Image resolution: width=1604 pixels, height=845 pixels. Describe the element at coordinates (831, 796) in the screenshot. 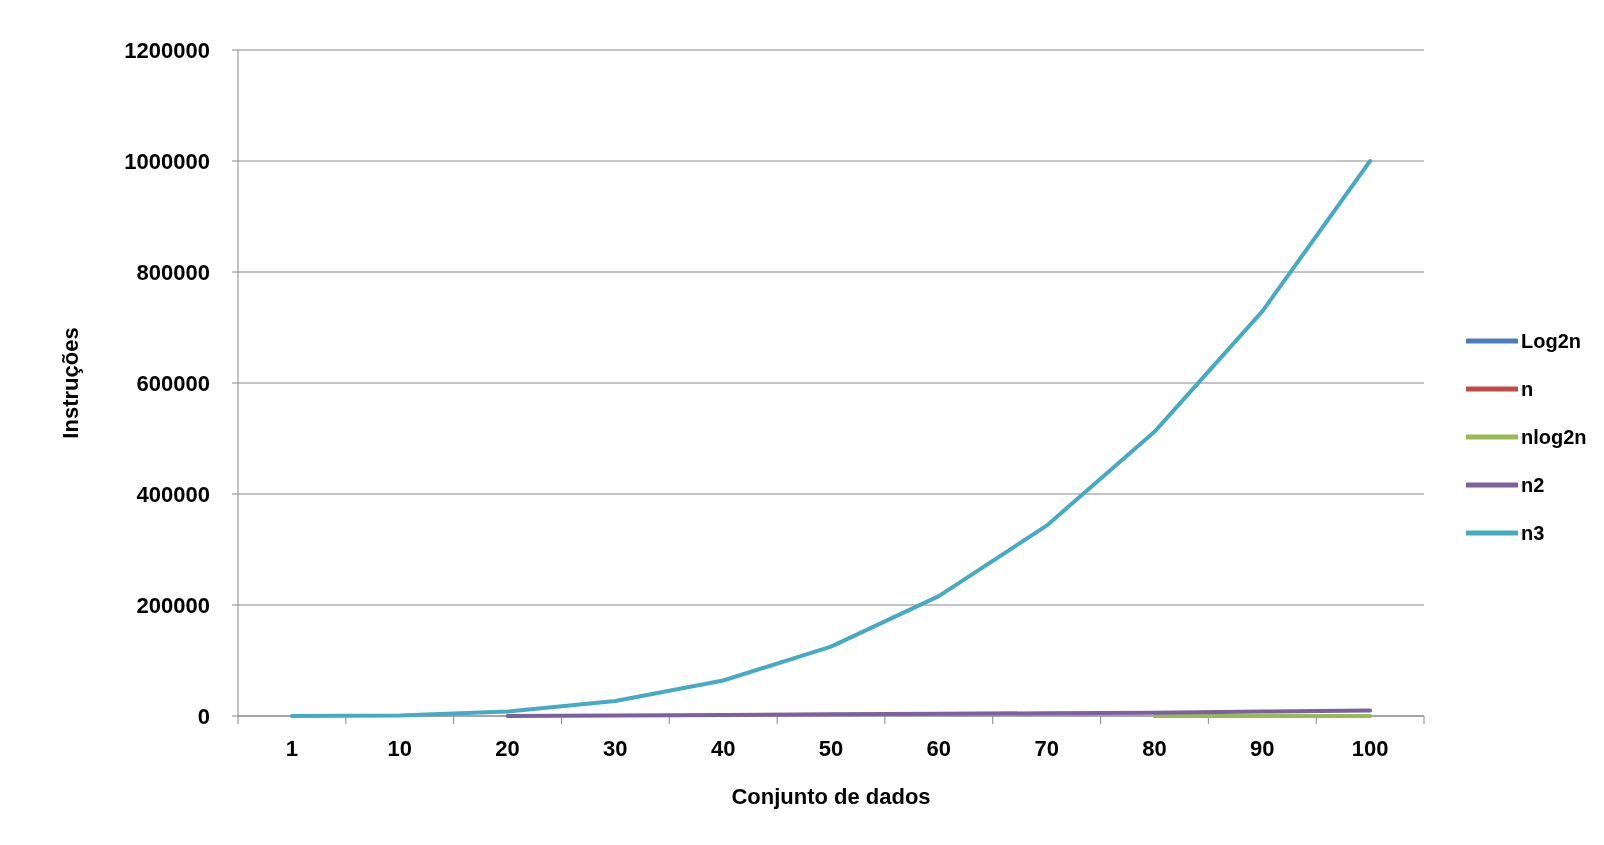

I see `x-axis-title: Conjunto de dados` at that location.